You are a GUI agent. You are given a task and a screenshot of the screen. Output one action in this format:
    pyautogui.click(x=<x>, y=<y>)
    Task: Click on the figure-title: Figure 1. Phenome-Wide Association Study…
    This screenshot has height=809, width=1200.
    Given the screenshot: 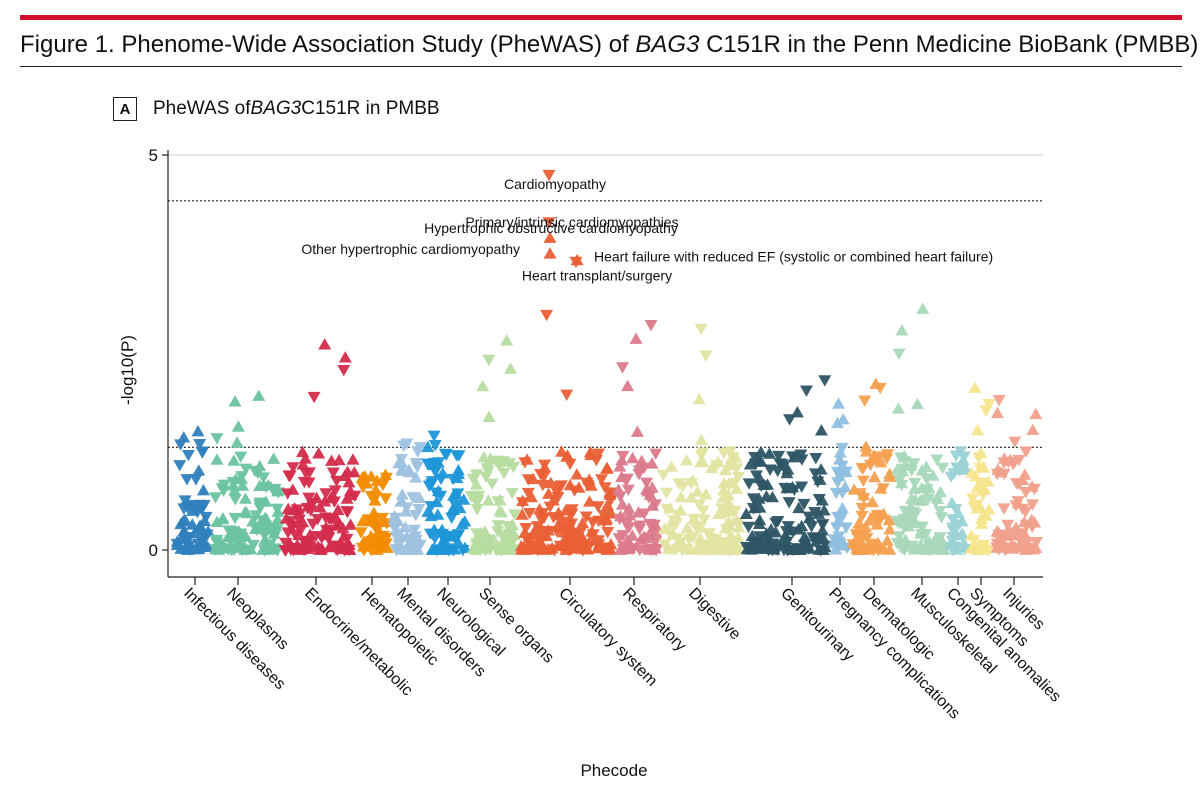 What is the action you would take?
    pyautogui.click(x=609, y=45)
    